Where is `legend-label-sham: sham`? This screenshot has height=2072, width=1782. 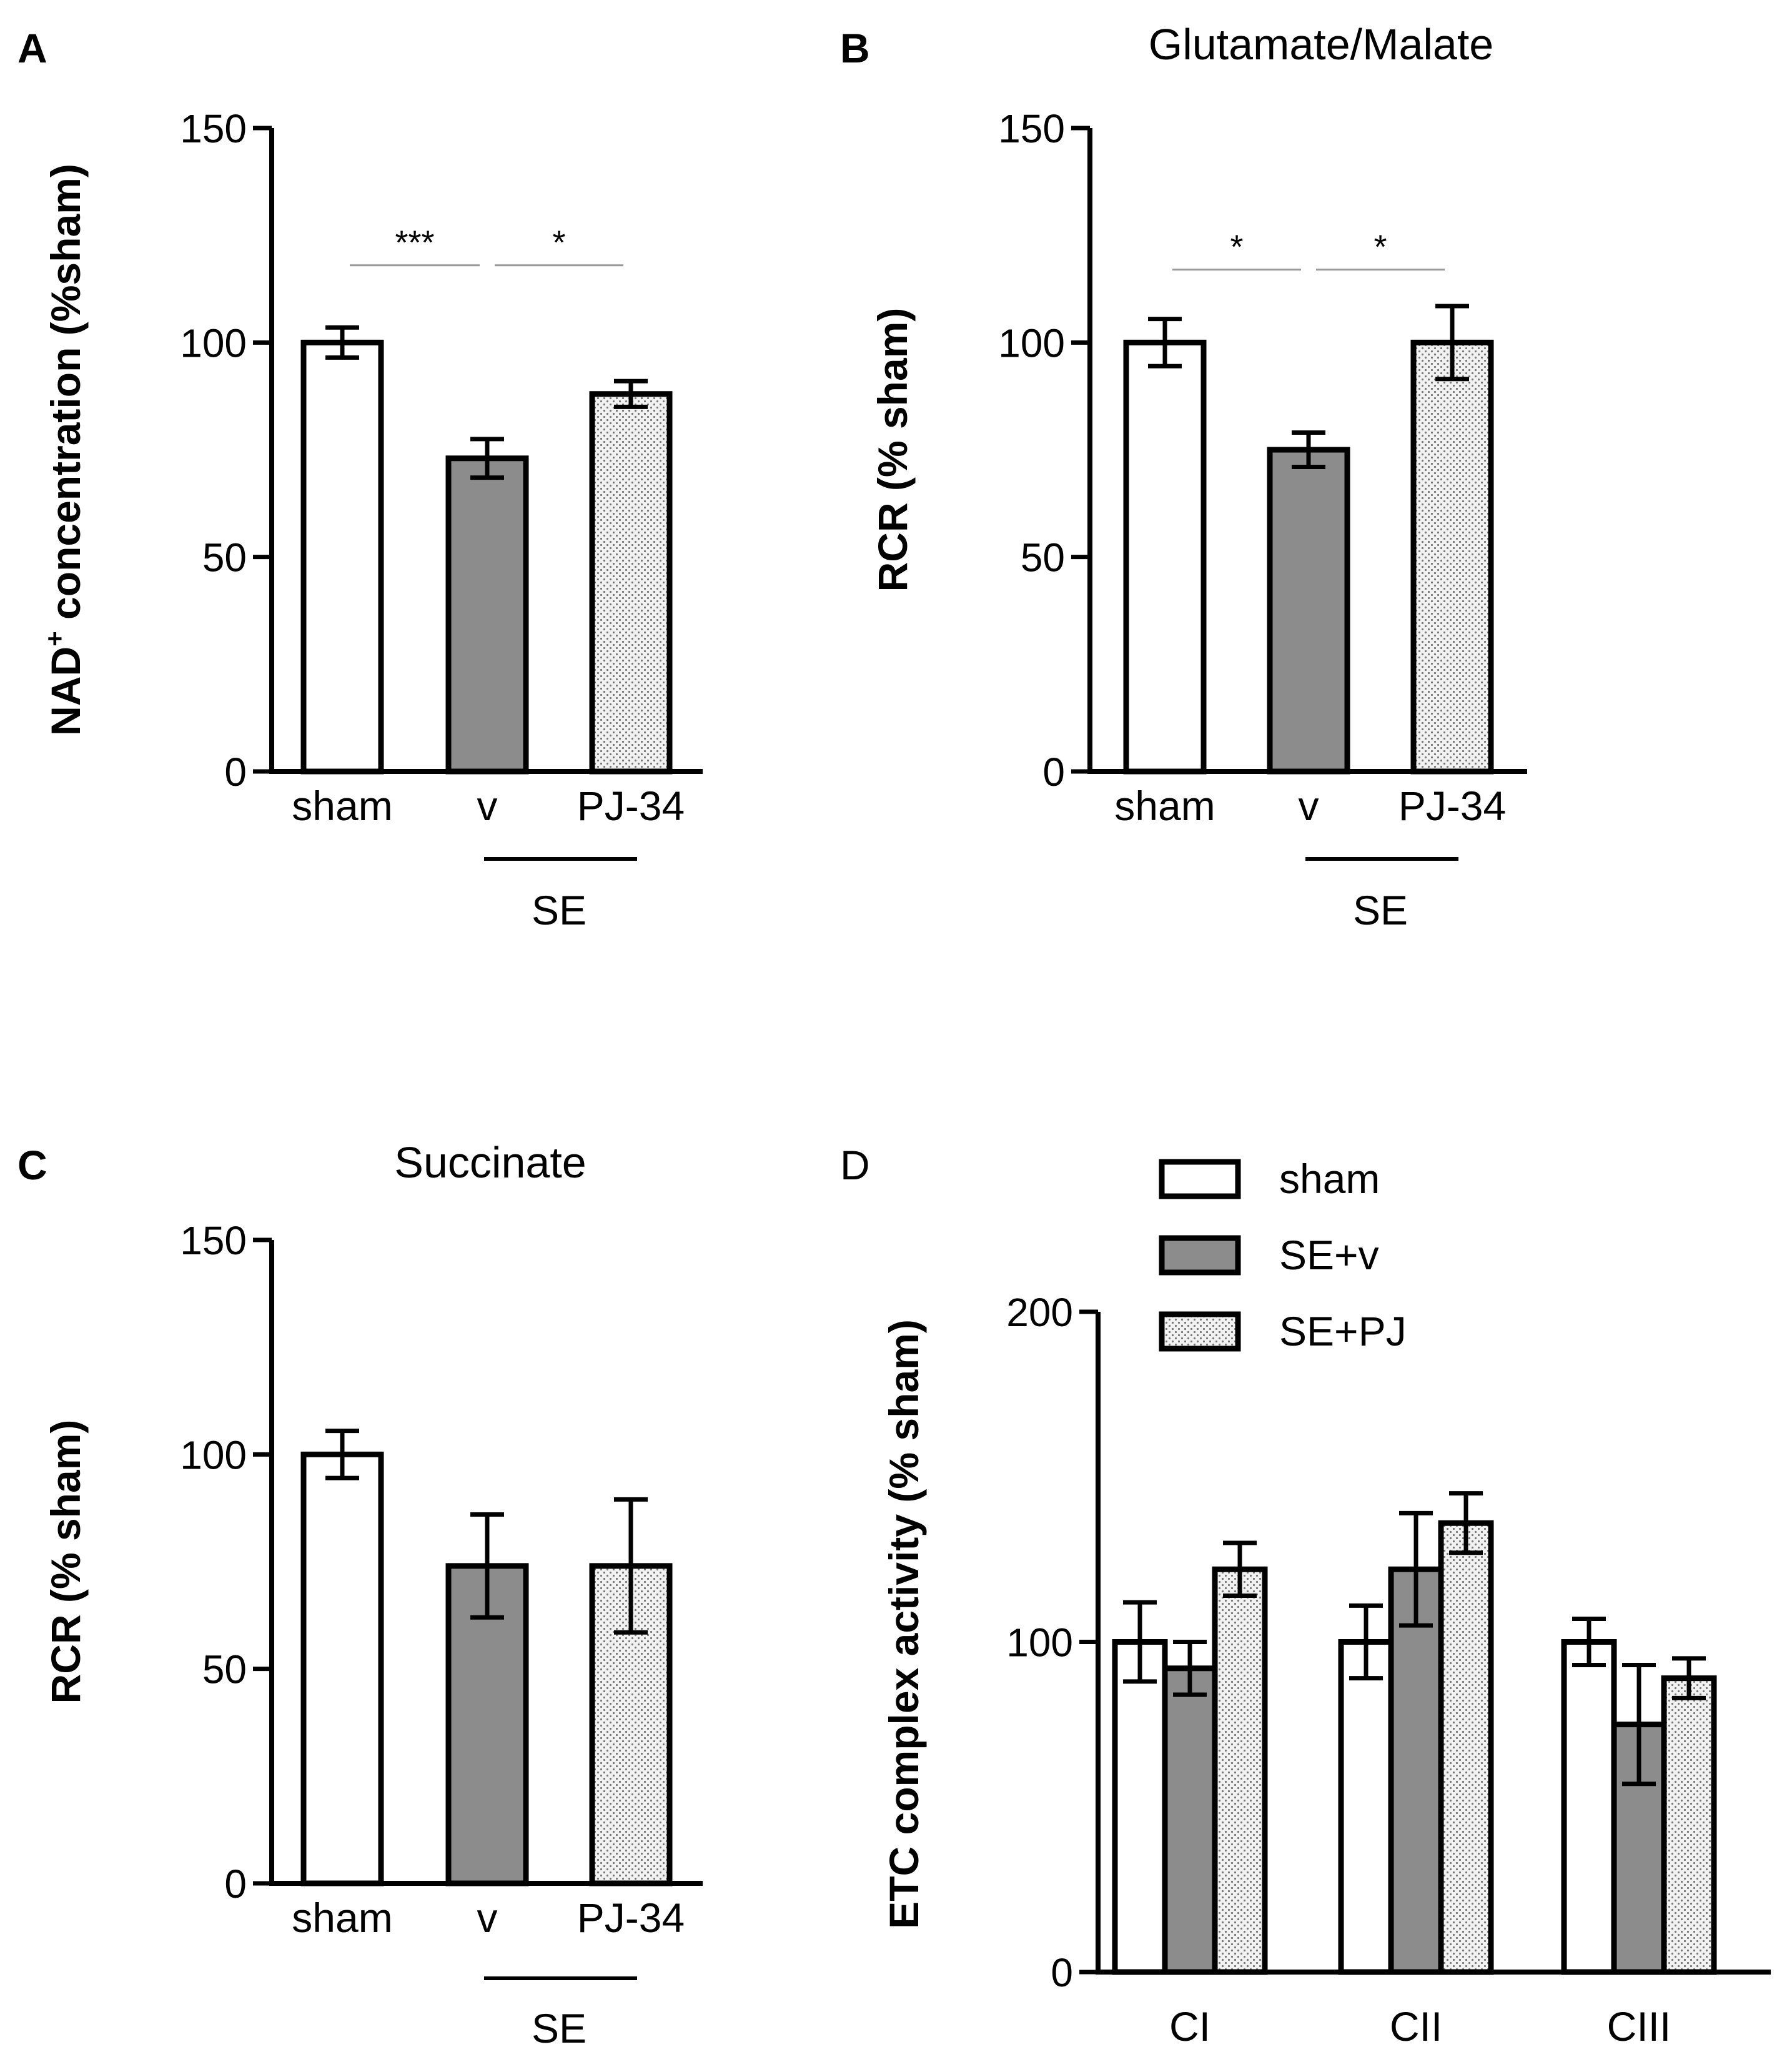 legend-label-sham: sham is located at coordinates (1329, 1179).